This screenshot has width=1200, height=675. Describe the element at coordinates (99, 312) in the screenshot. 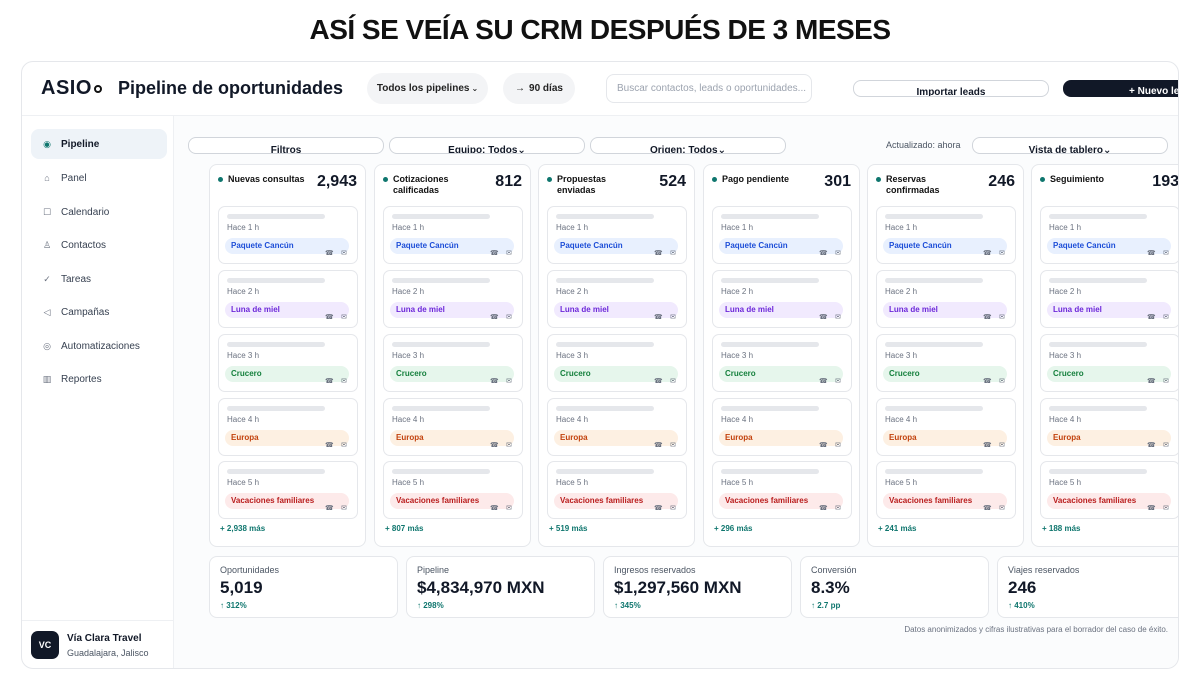

I see `sidebar-item-campanas: ◁ Campañas` at that location.